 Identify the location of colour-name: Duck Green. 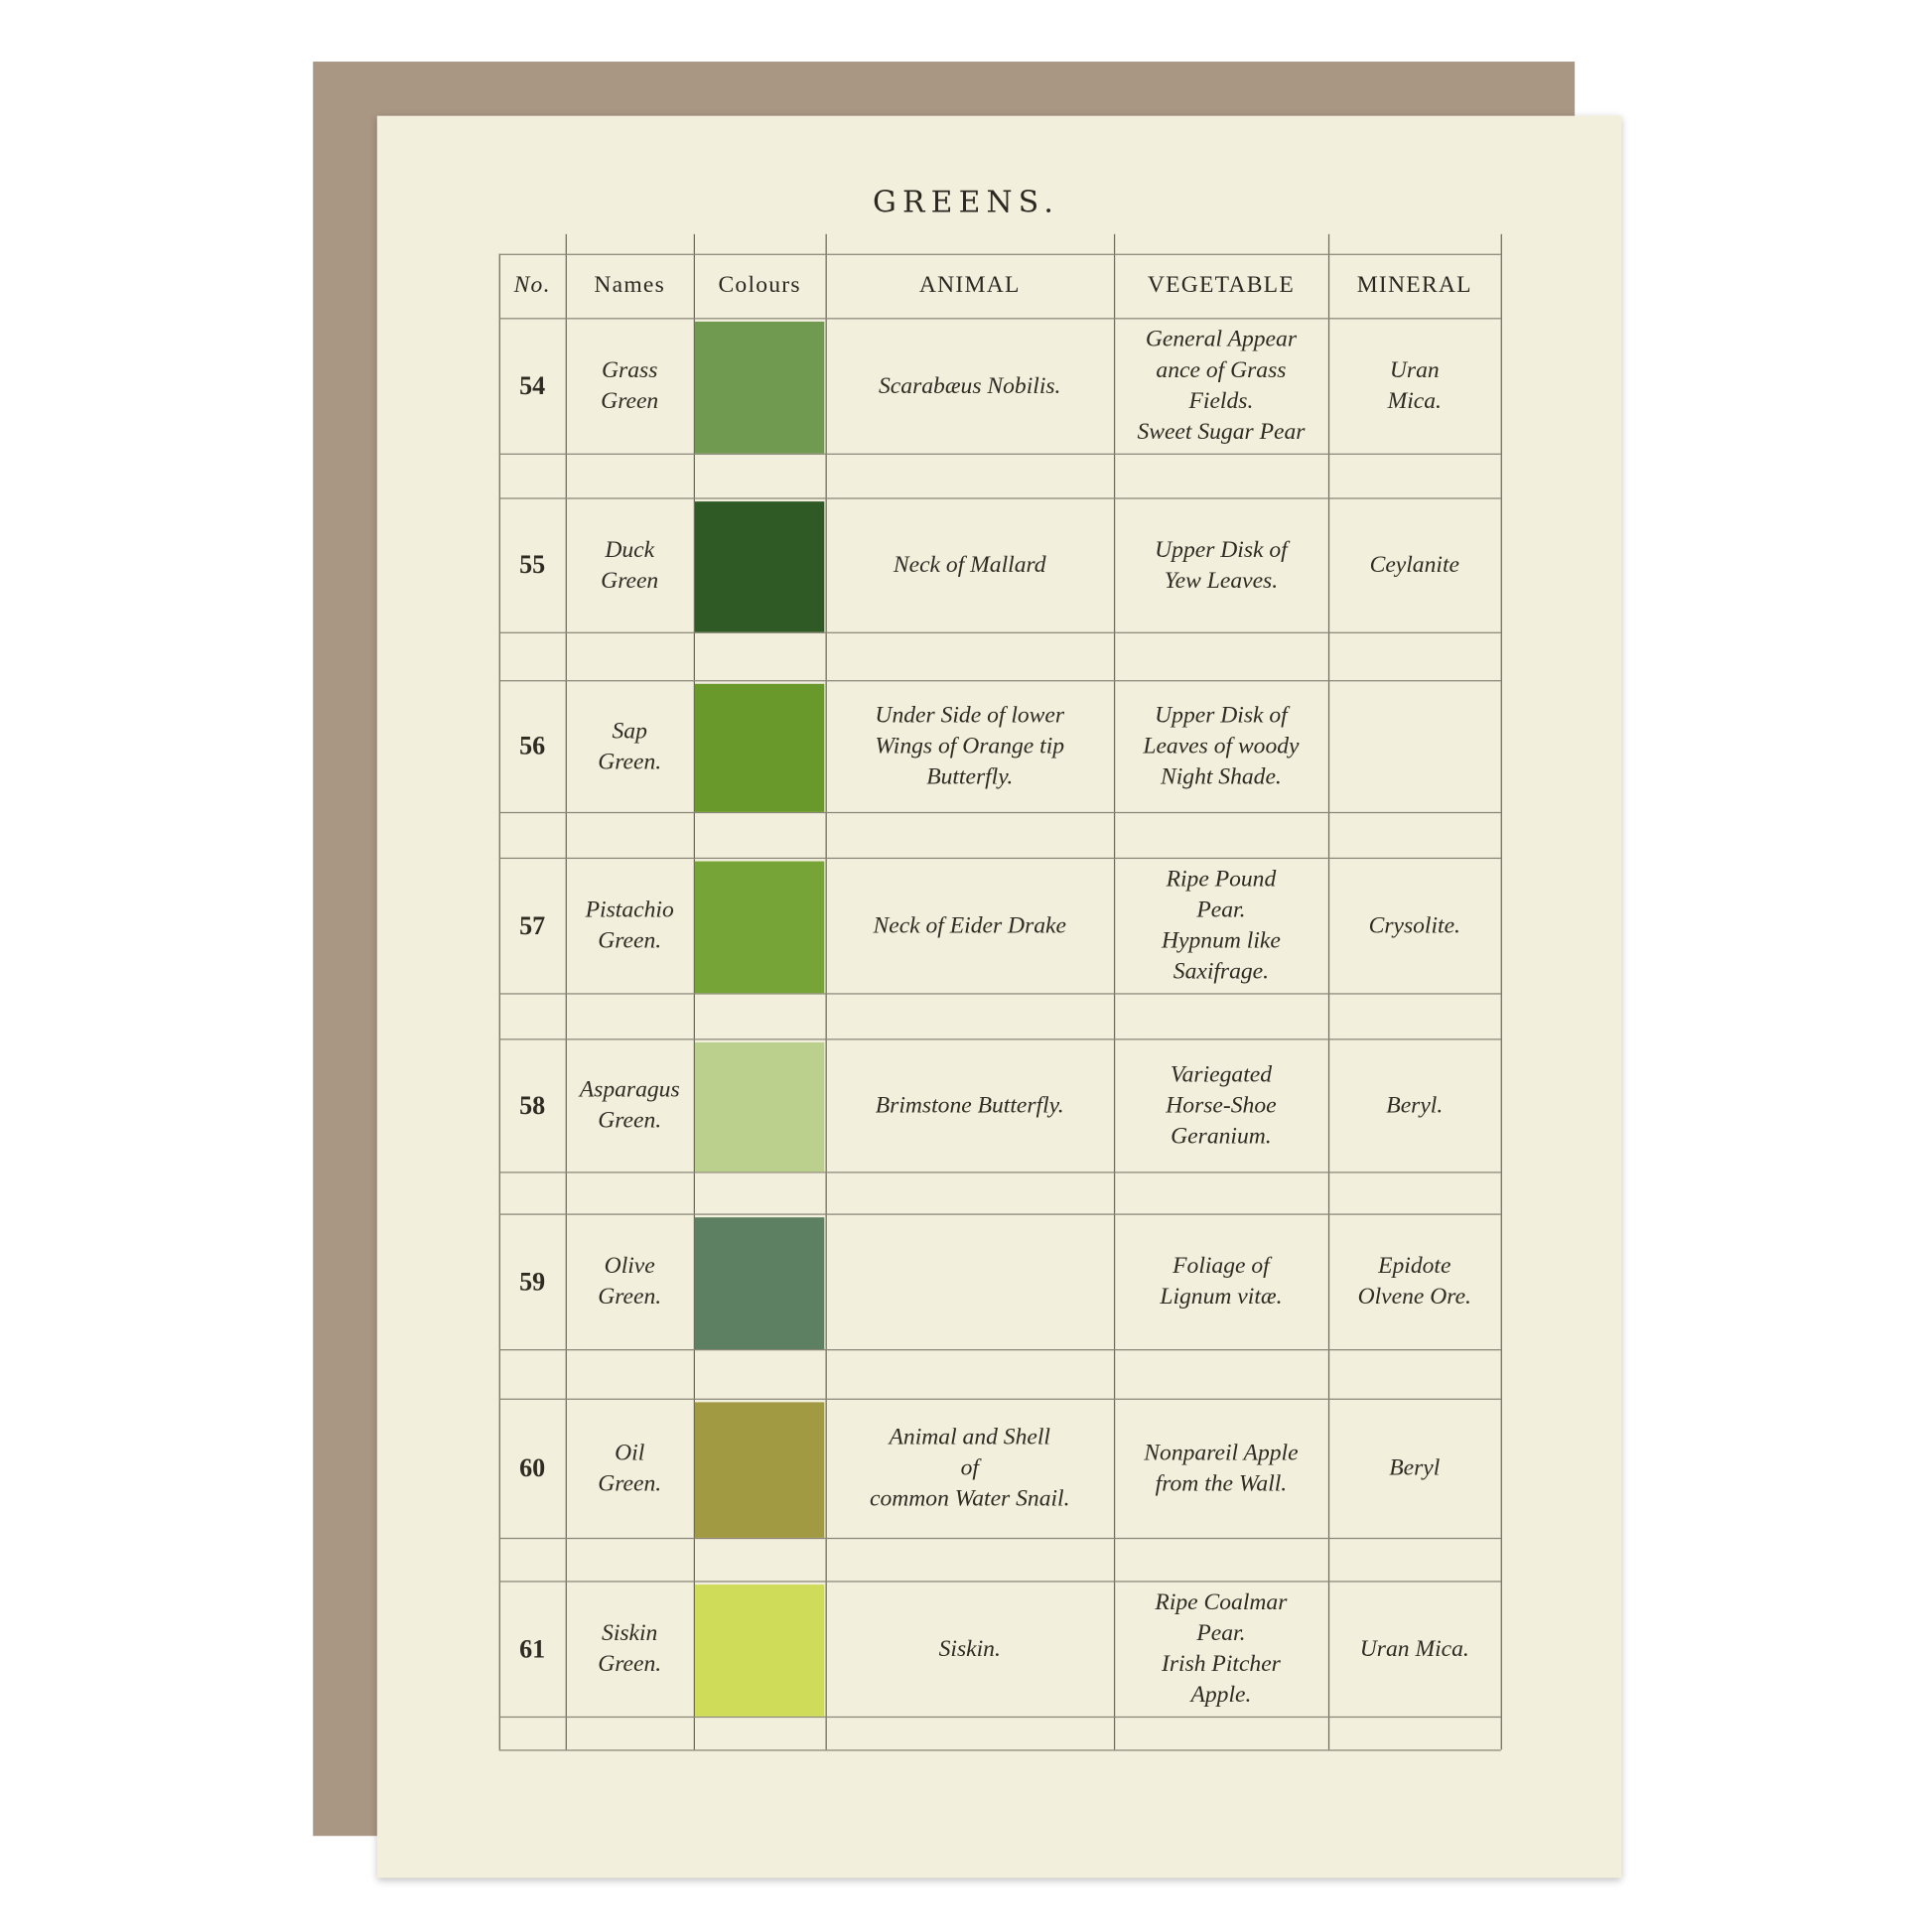
(630, 565).